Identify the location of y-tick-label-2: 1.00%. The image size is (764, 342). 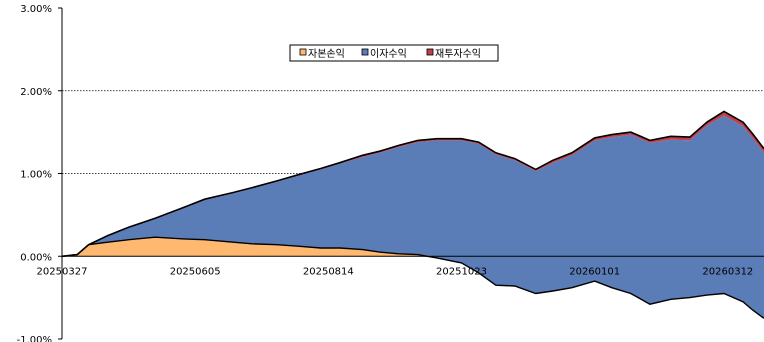
(36, 175).